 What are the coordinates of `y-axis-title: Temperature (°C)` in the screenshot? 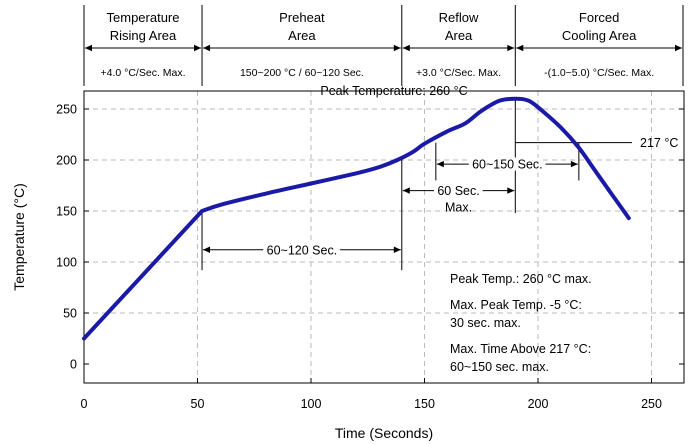 It's located at (19, 237).